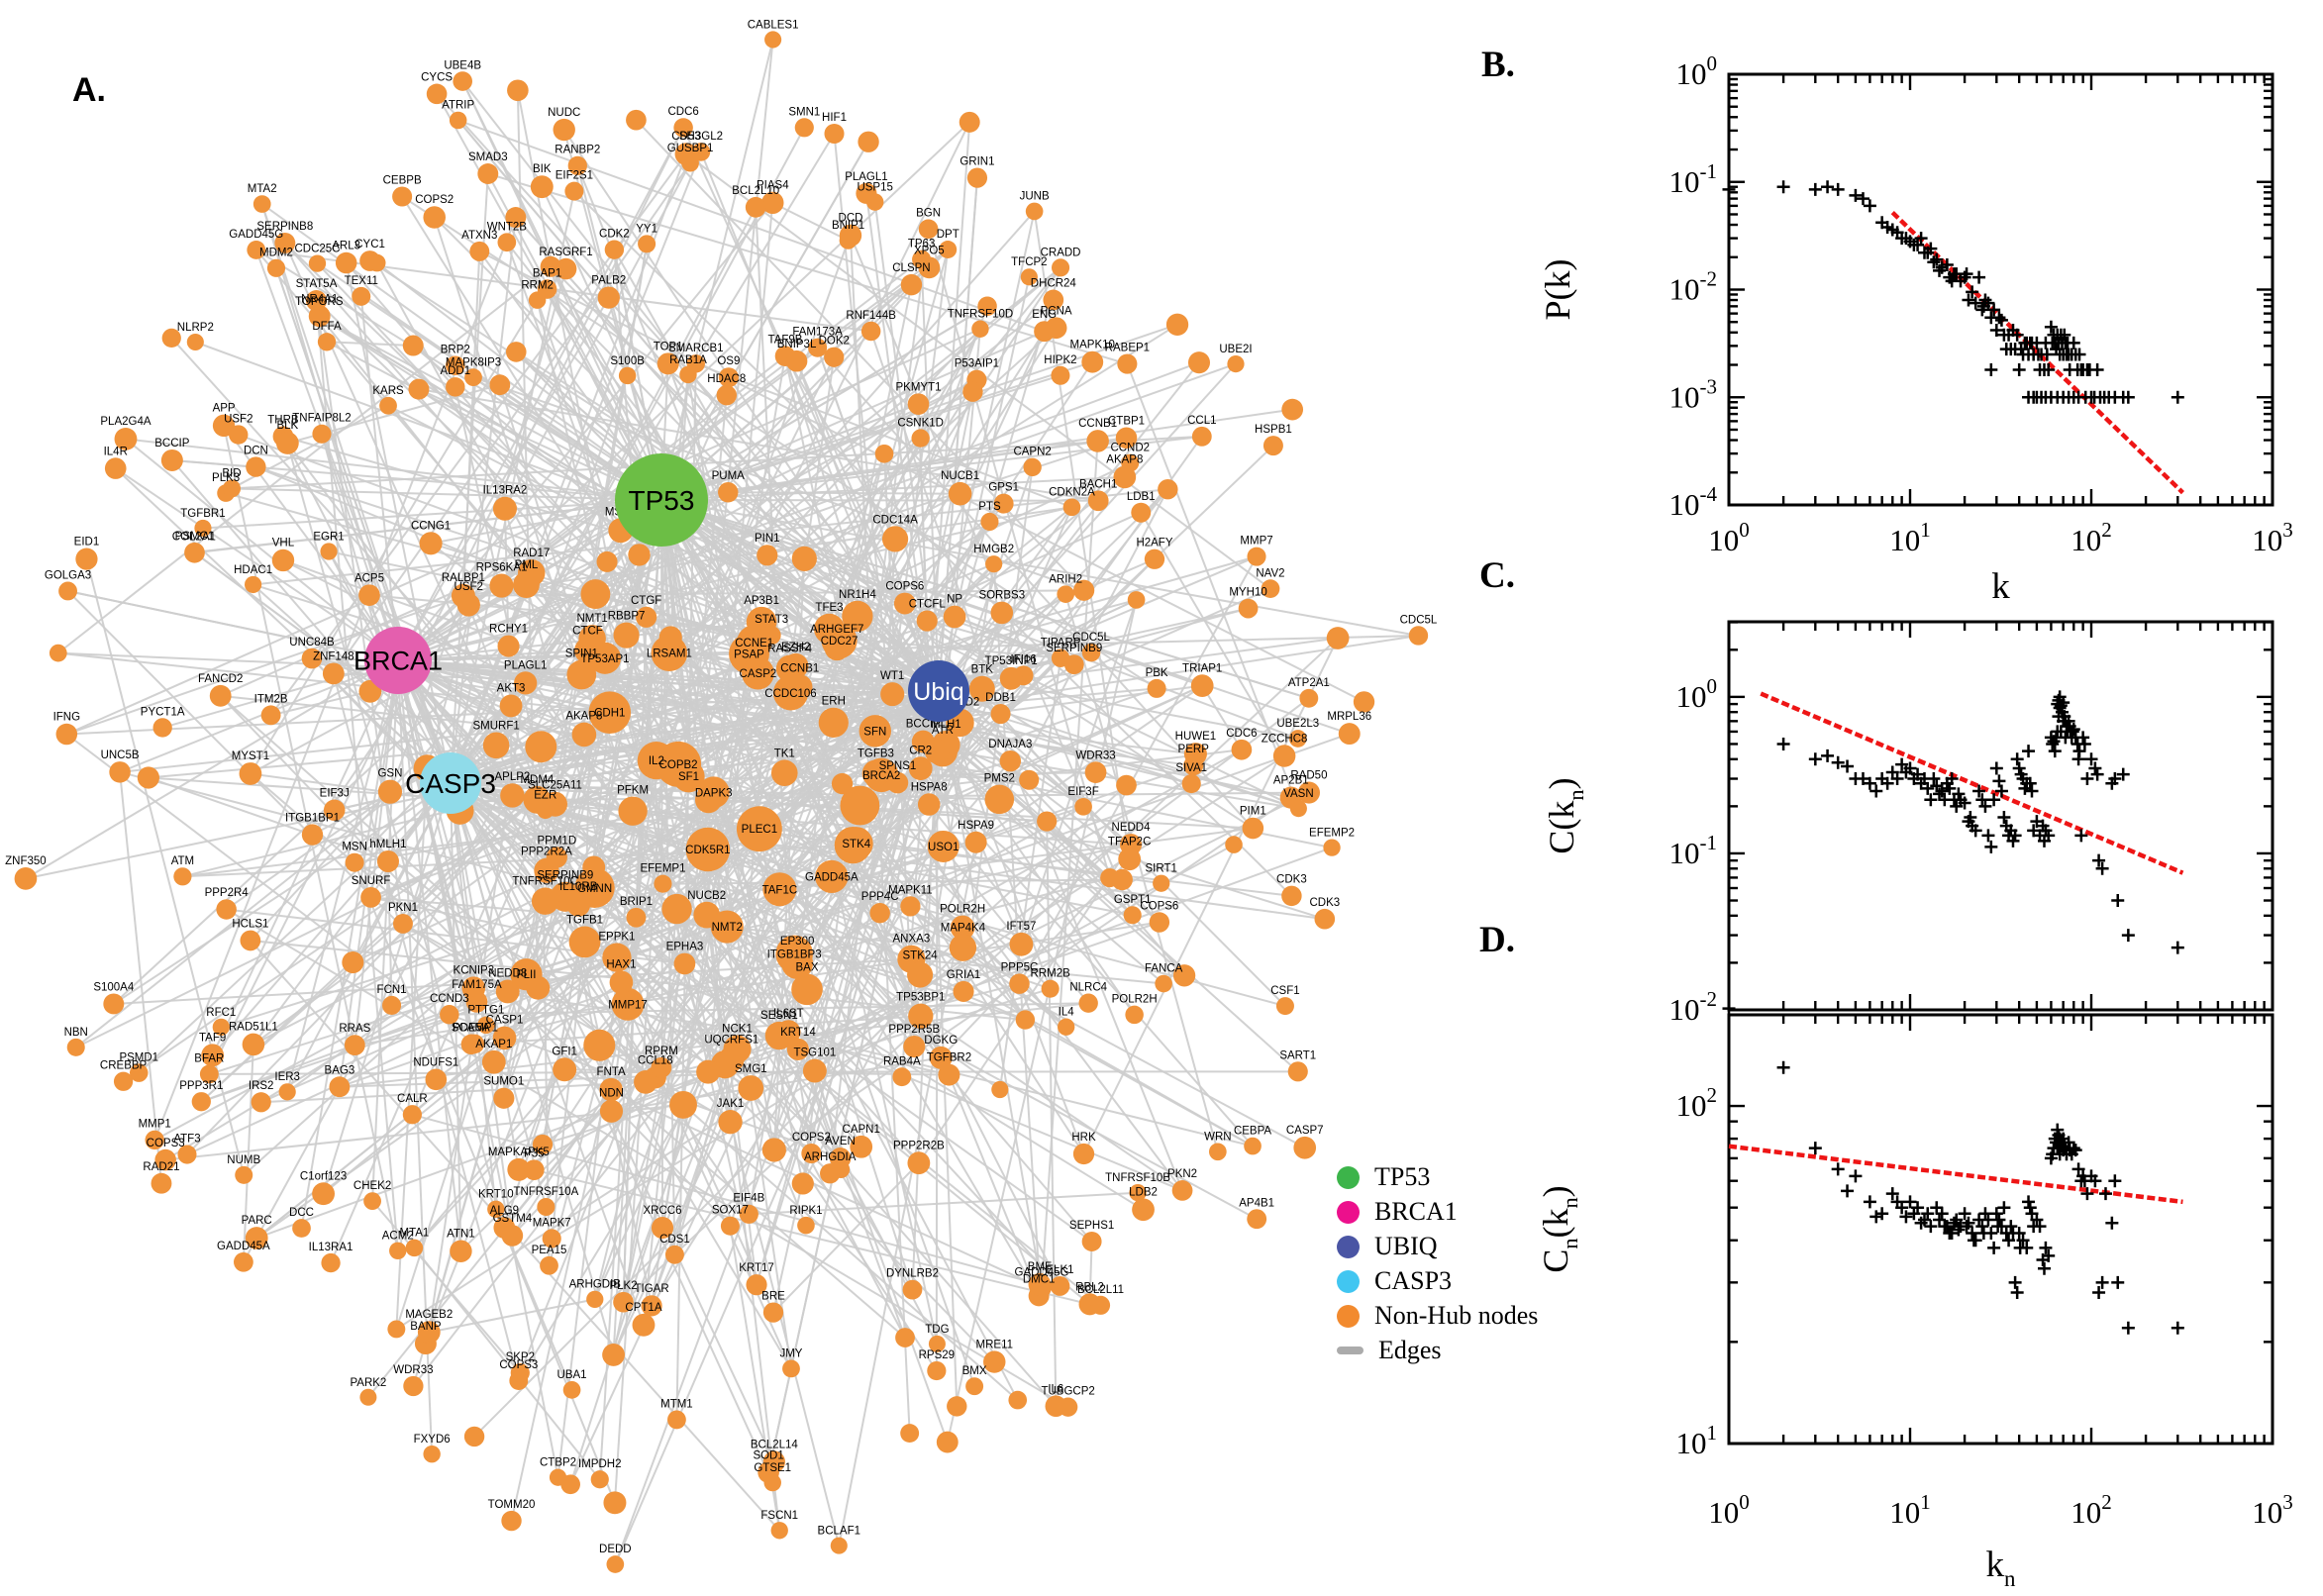  I want to click on svg-text: CTCFL, so click(928, 604).